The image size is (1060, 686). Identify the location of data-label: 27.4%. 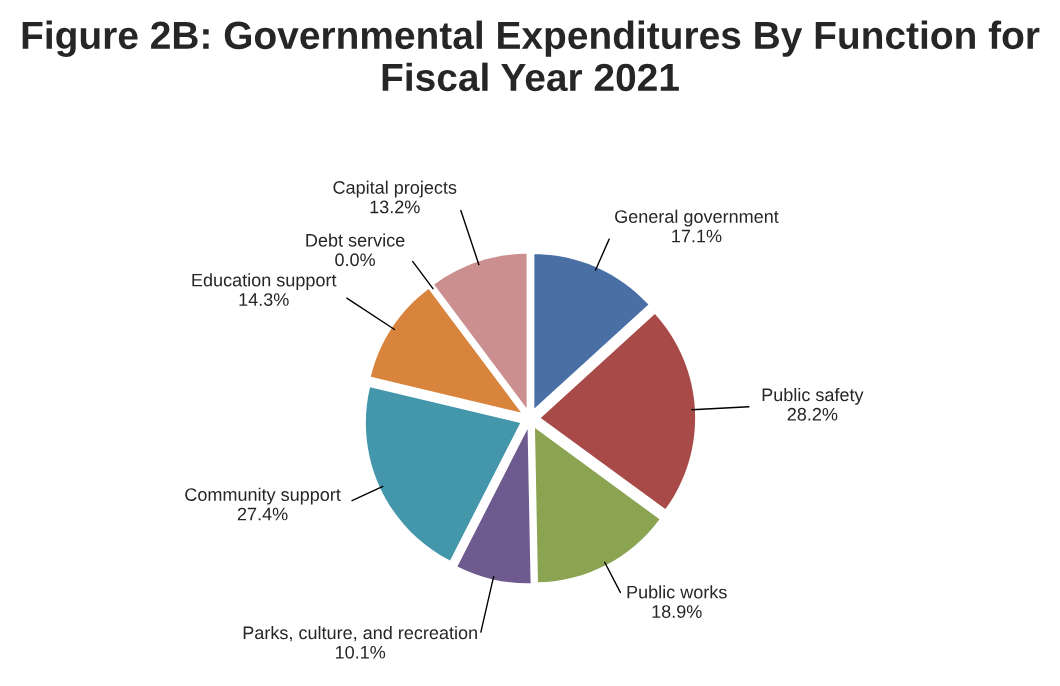
(262, 514).